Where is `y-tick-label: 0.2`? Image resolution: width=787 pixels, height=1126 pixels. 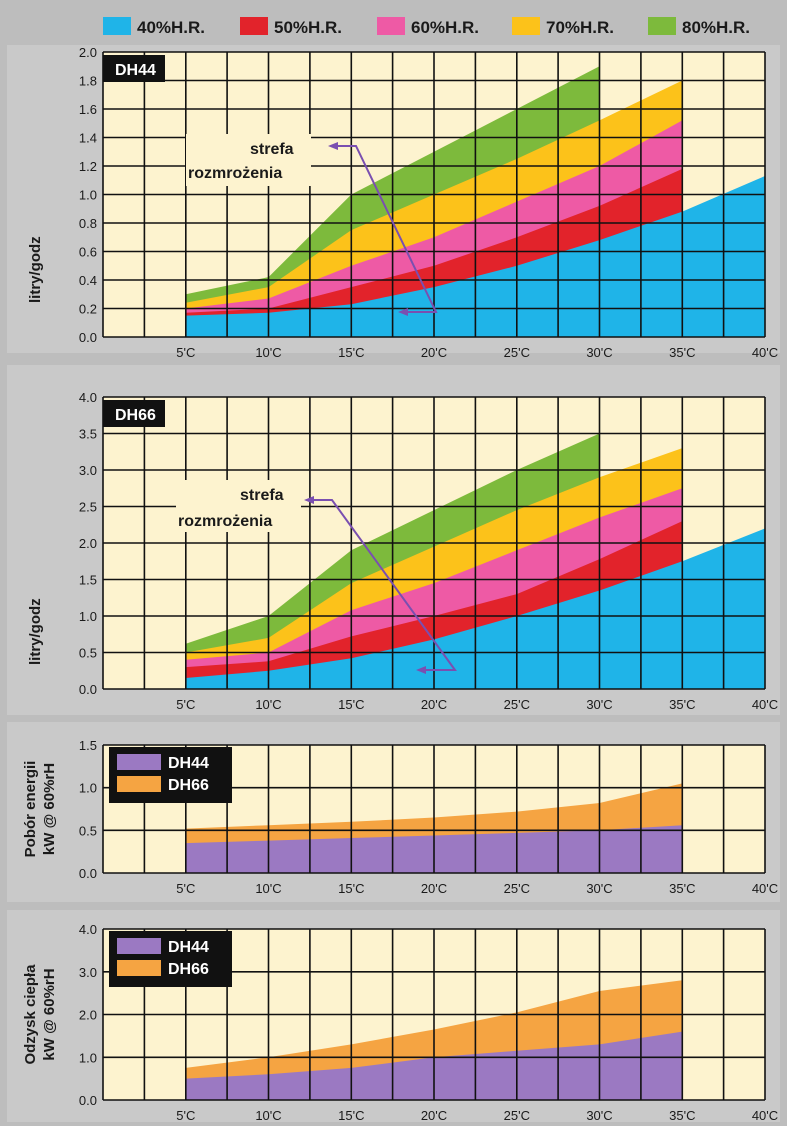 y-tick-label: 0.2 is located at coordinates (88, 309).